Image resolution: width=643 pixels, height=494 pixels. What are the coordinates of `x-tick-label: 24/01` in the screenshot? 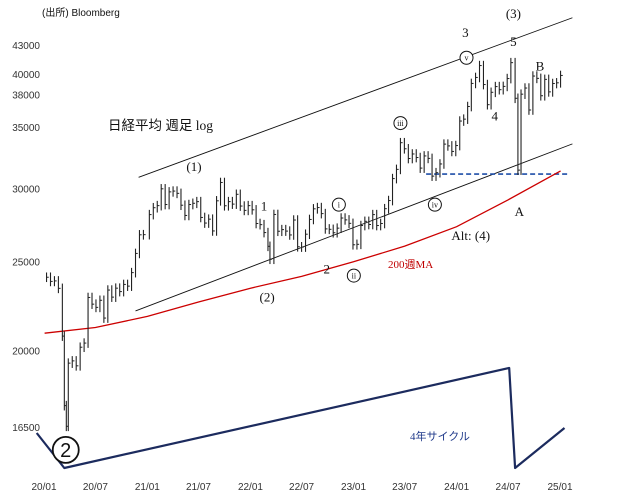 It's located at (456, 487).